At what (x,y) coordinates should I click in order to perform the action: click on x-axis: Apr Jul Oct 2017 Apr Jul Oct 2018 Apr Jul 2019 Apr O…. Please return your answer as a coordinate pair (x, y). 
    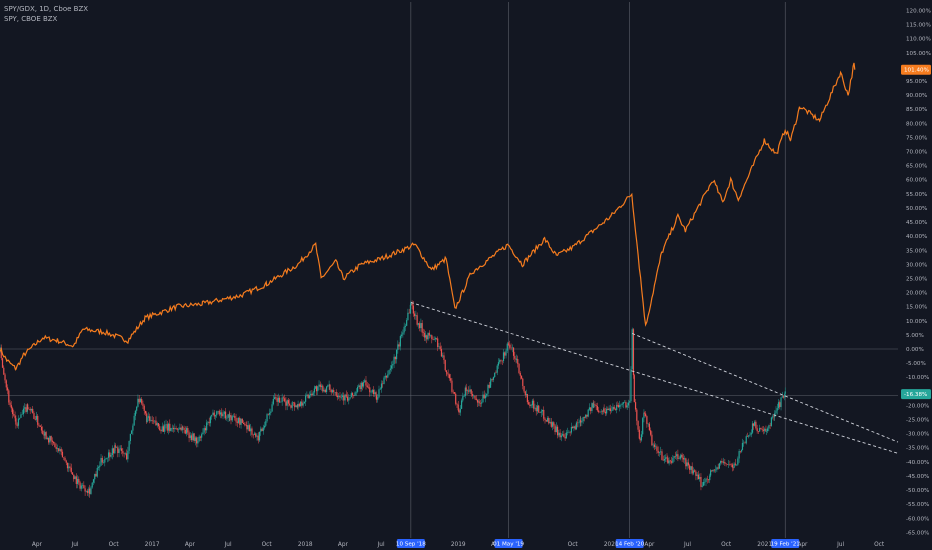
    Looking at the image, I should click on (458, 543).